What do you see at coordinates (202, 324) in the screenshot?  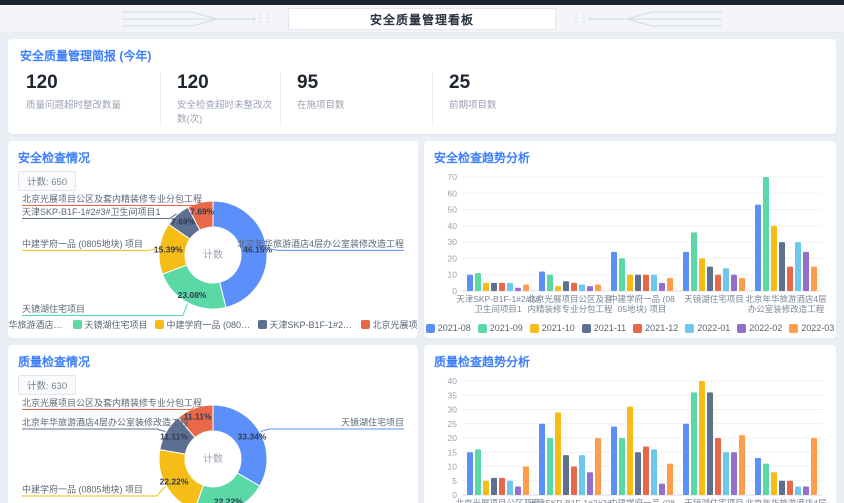 I see `legend-item: 中建学府一品 (0805地块) 项目` at bounding box center [202, 324].